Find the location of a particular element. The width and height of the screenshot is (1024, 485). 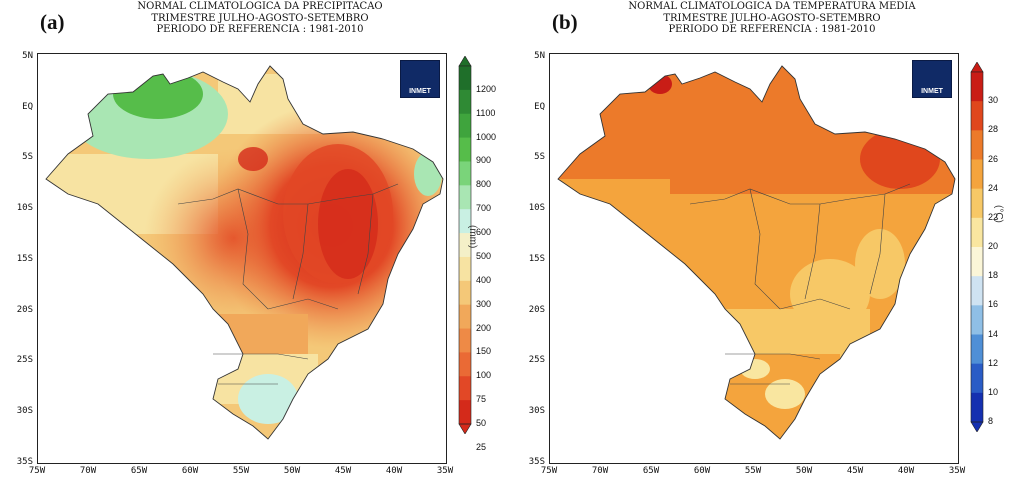

panel-label: (b) is located at coordinates (565, 22).